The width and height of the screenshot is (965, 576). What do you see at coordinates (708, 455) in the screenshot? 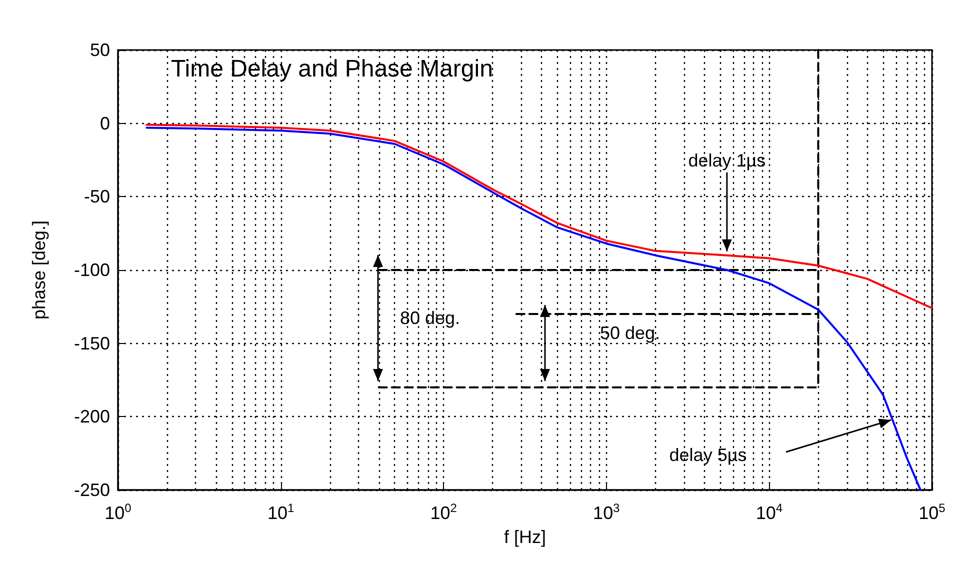
I see `annotation: delay 5µs` at bounding box center [708, 455].